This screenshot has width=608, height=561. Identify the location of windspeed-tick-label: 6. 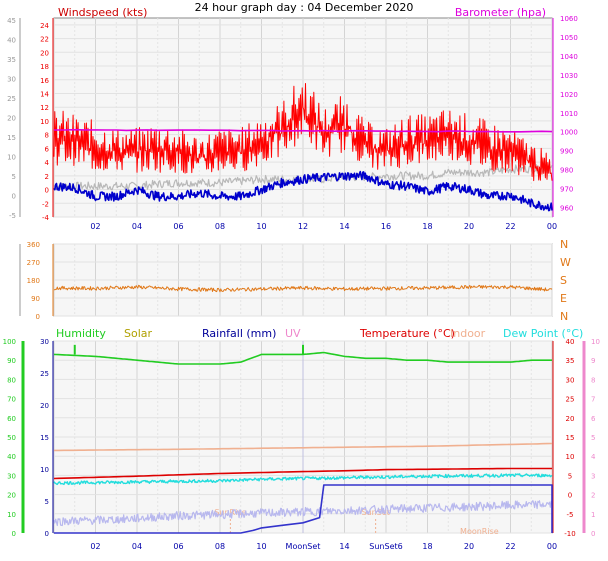
(47, 149).